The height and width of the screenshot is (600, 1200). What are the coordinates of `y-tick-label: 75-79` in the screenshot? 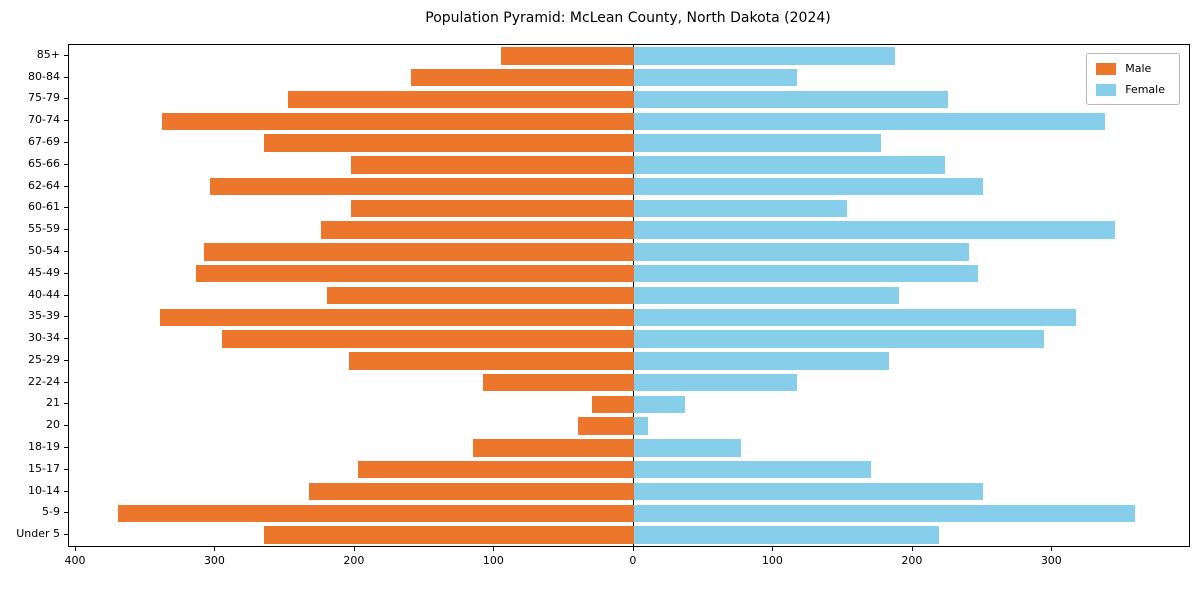 It's located at (44, 98).